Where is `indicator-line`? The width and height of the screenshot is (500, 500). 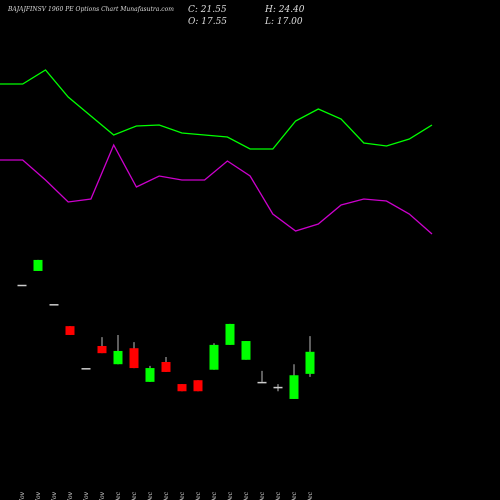 indicator-line is located at coordinates (216, 109).